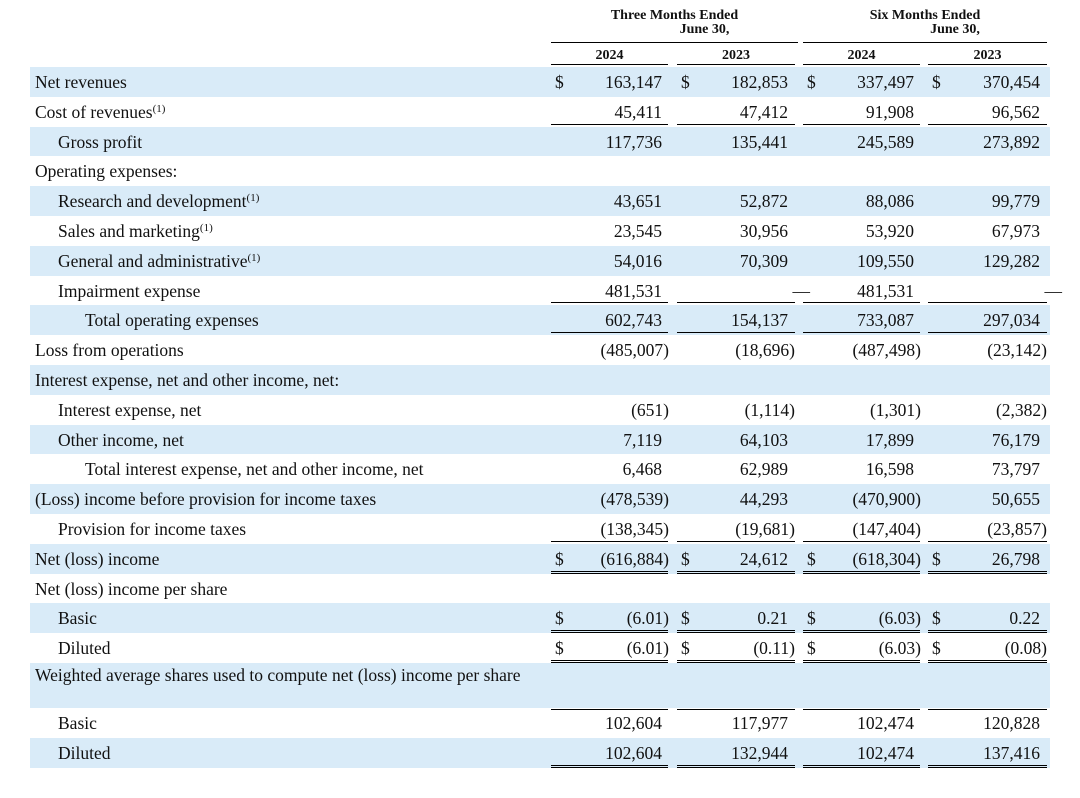 This screenshot has height=798, width=1080. What do you see at coordinates (121, 440) in the screenshot?
I see `row-label: Other income, net` at bounding box center [121, 440].